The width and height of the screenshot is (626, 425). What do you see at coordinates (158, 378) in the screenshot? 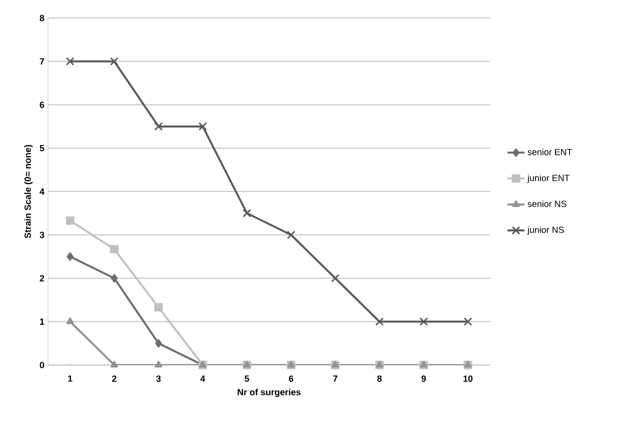
I see `x-tick-label: 3` at bounding box center [158, 378].